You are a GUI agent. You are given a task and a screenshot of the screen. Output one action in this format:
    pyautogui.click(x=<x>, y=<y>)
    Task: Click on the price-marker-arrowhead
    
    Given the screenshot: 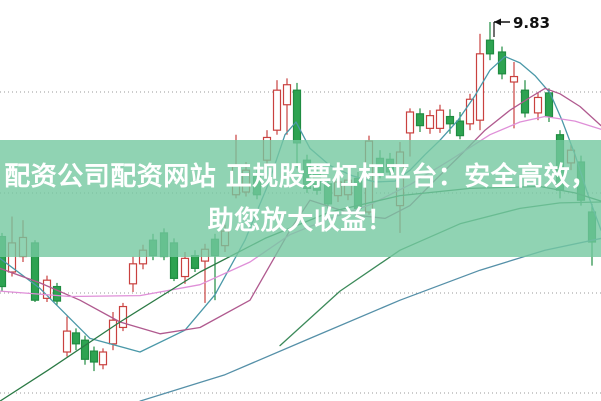 What is the action you would take?
    pyautogui.click(x=497, y=22)
    